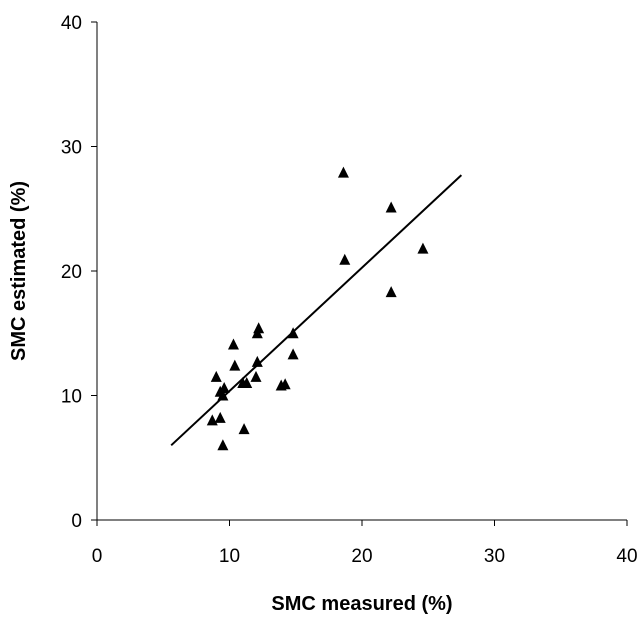 This screenshot has width=640, height=619. I want to click on x-tick-label: 20, so click(361, 556).